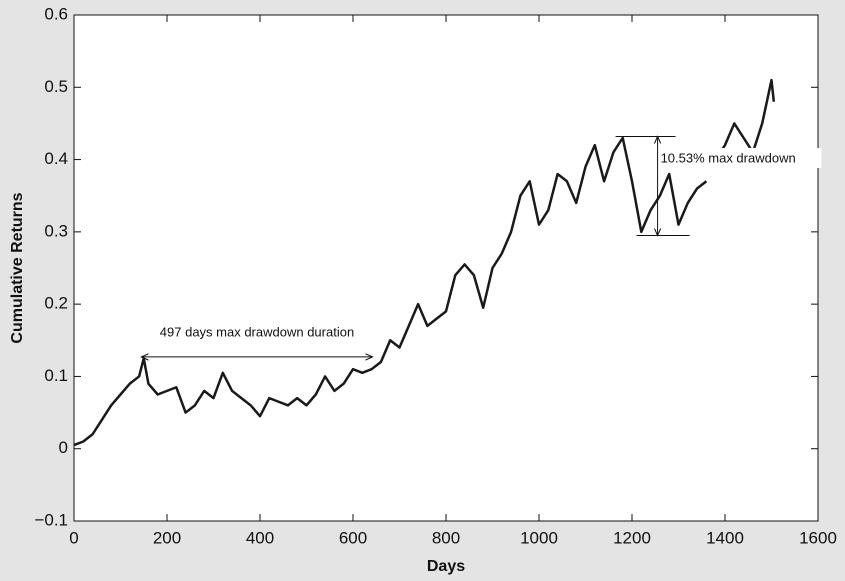 The height and width of the screenshot is (581, 845). Describe the element at coordinates (17, 267) in the screenshot. I see `y-axis-label: Cumulative Returns` at that location.